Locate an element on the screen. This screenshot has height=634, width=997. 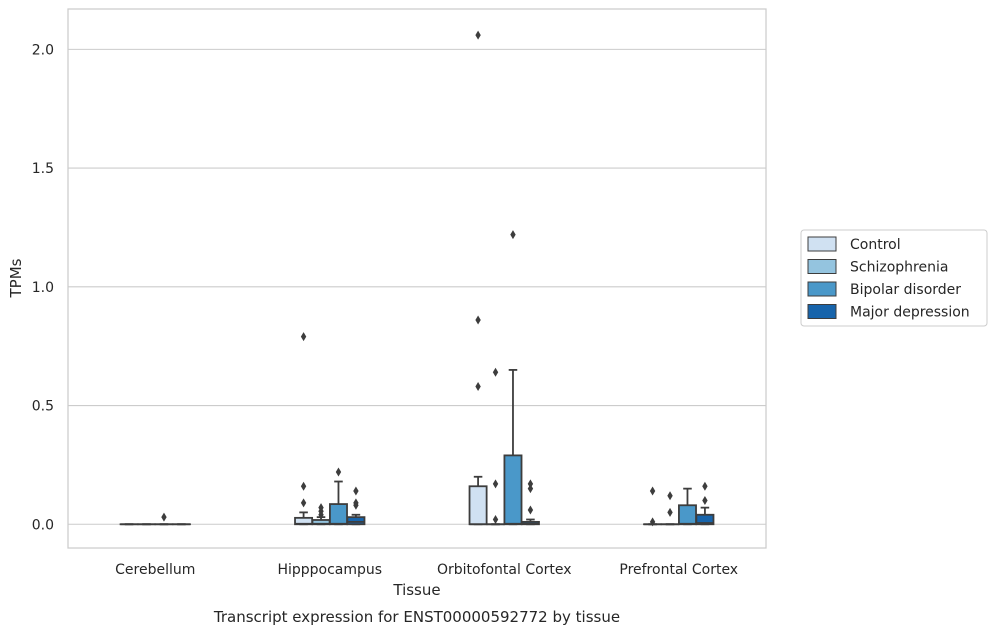
legend-label: Control is located at coordinates (875, 245).